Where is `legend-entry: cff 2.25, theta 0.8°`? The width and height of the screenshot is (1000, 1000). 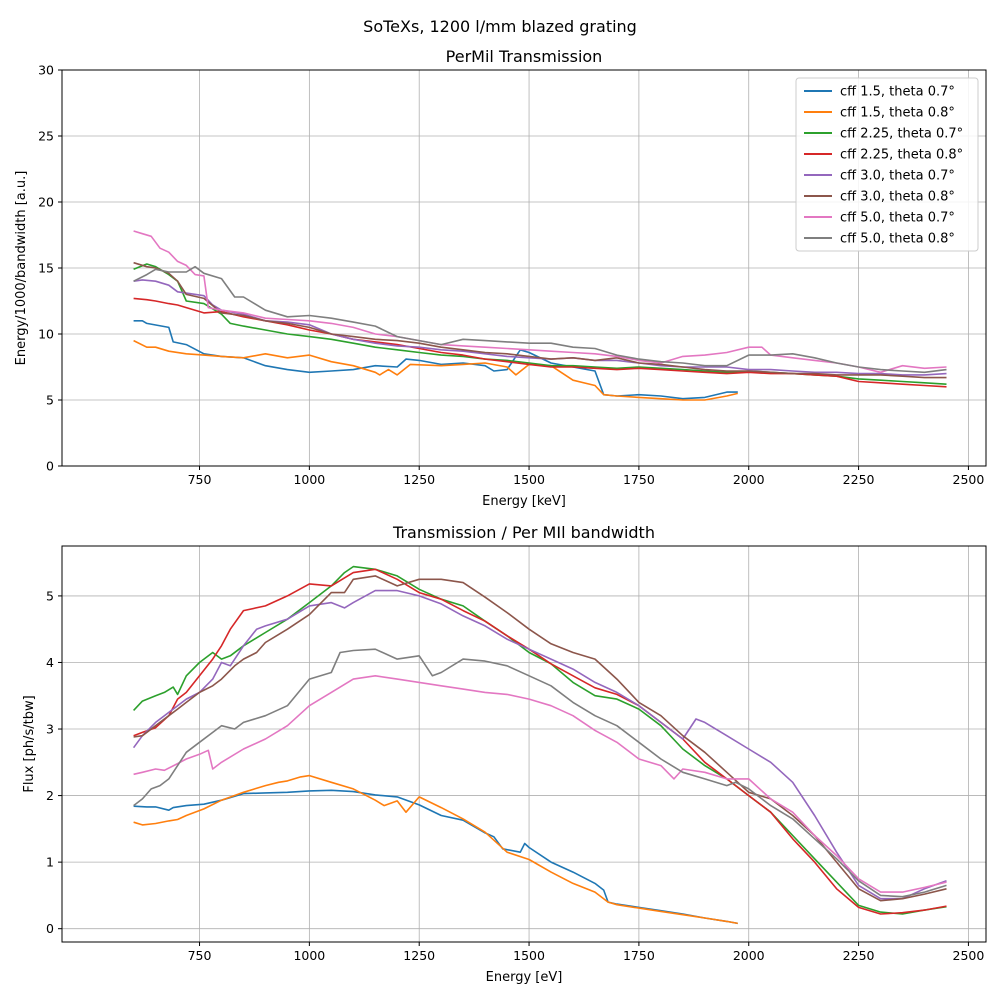 legend-entry: cff 2.25, theta 0.8° is located at coordinates (901, 155).